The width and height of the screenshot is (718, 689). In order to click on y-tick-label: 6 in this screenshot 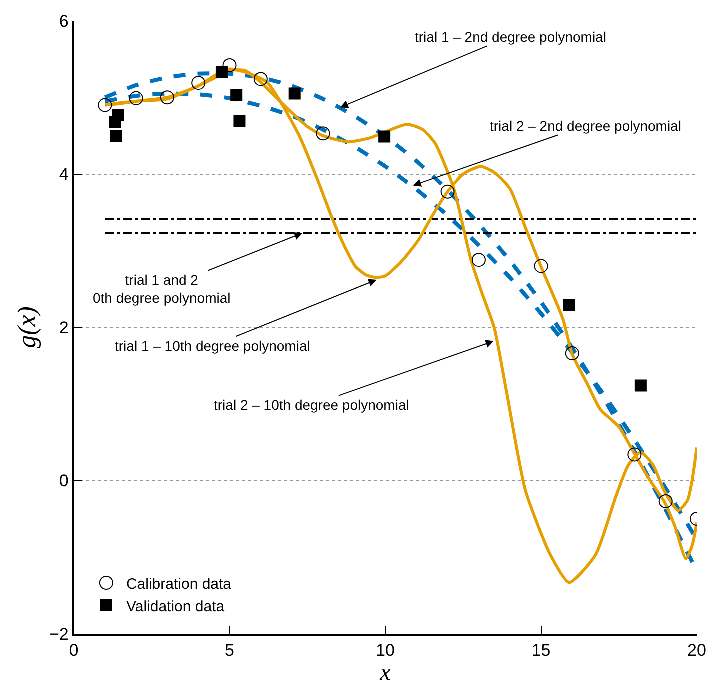, I will do `click(64, 21)`.